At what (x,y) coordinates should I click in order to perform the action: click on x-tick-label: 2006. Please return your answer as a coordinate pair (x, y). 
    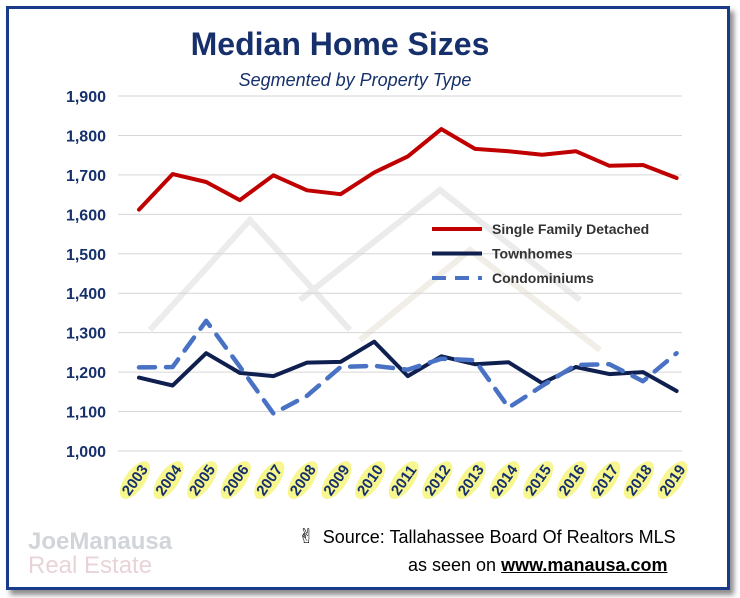
    Looking at the image, I should click on (236, 480).